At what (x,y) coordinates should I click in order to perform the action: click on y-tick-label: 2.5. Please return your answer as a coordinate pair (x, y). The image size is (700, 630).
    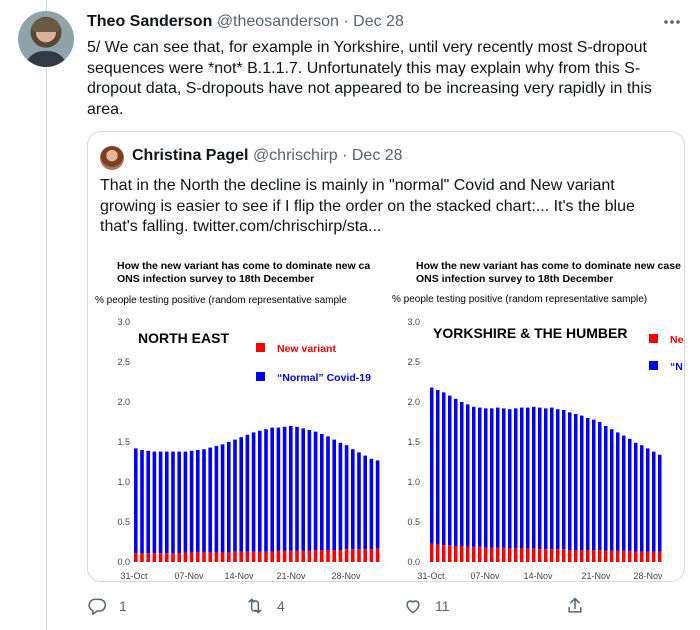
    Looking at the image, I should click on (123, 362).